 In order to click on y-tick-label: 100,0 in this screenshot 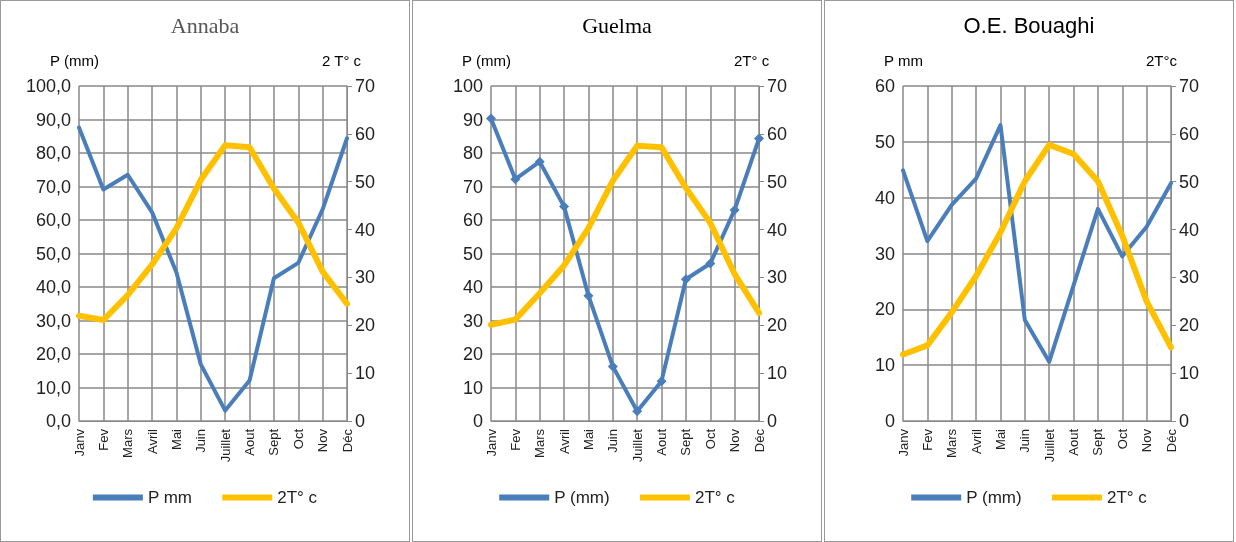, I will do `click(48, 86)`.